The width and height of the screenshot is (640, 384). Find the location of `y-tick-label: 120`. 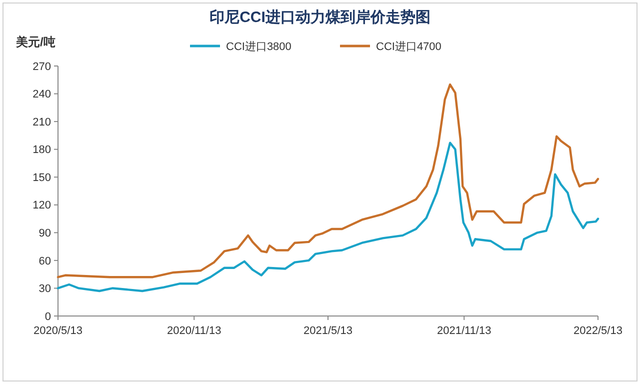

y-tick-label: 120 is located at coordinates (41, 206).